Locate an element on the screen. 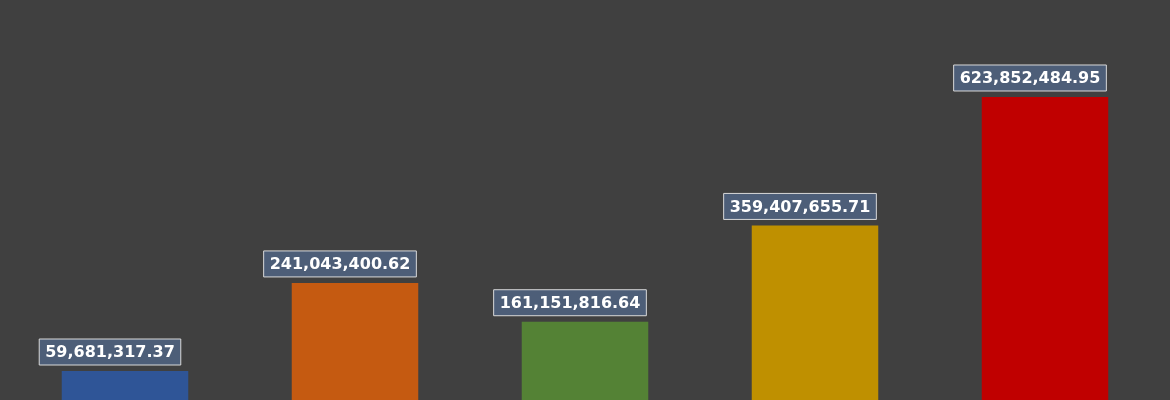 Image resolution: width=1170 pixels, height=400 pixels. data-label: 623,852,484.95 is located at coordinates (1030, 78).